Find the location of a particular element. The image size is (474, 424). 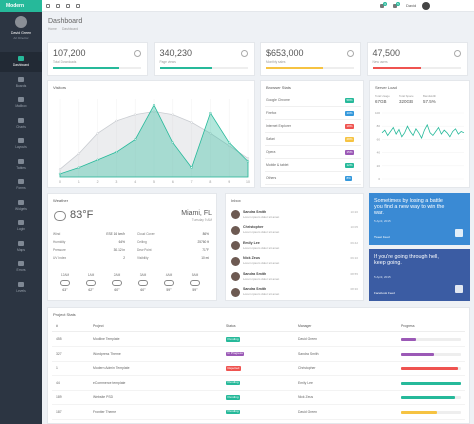

nav-label: Boards is located at coordinates (21, 85).